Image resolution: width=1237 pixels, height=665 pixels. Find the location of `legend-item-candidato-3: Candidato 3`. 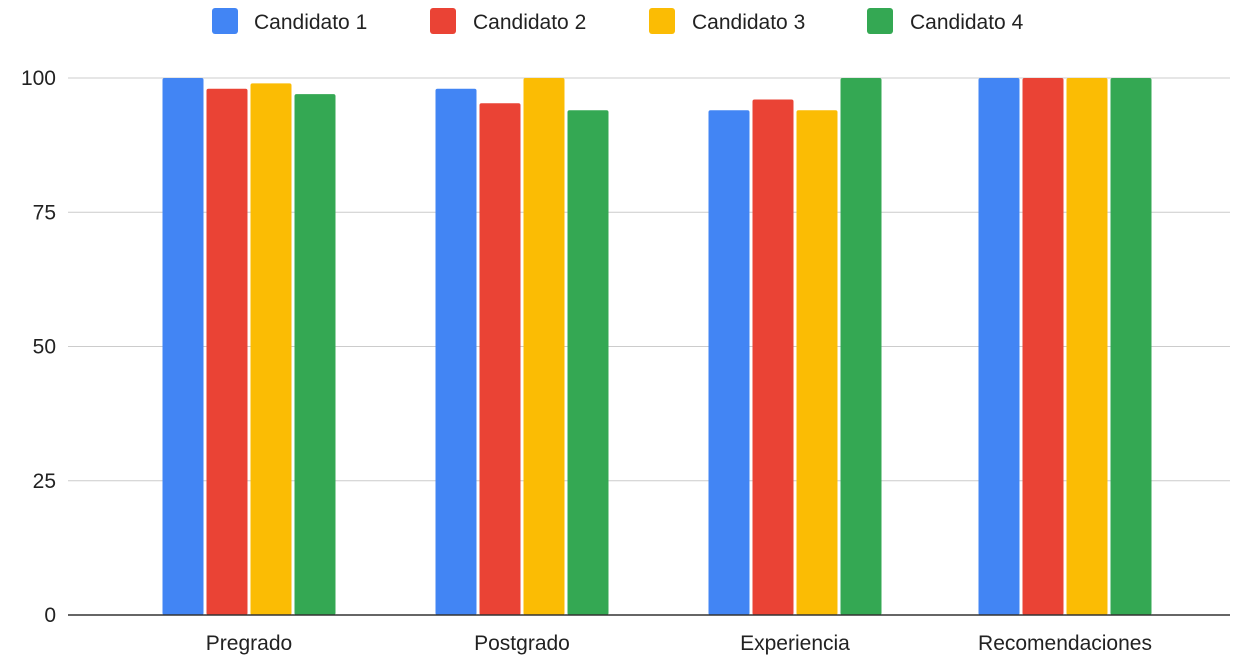

legend-item-candidato-3: Candidato 3 is located at coordinates (727, 21).